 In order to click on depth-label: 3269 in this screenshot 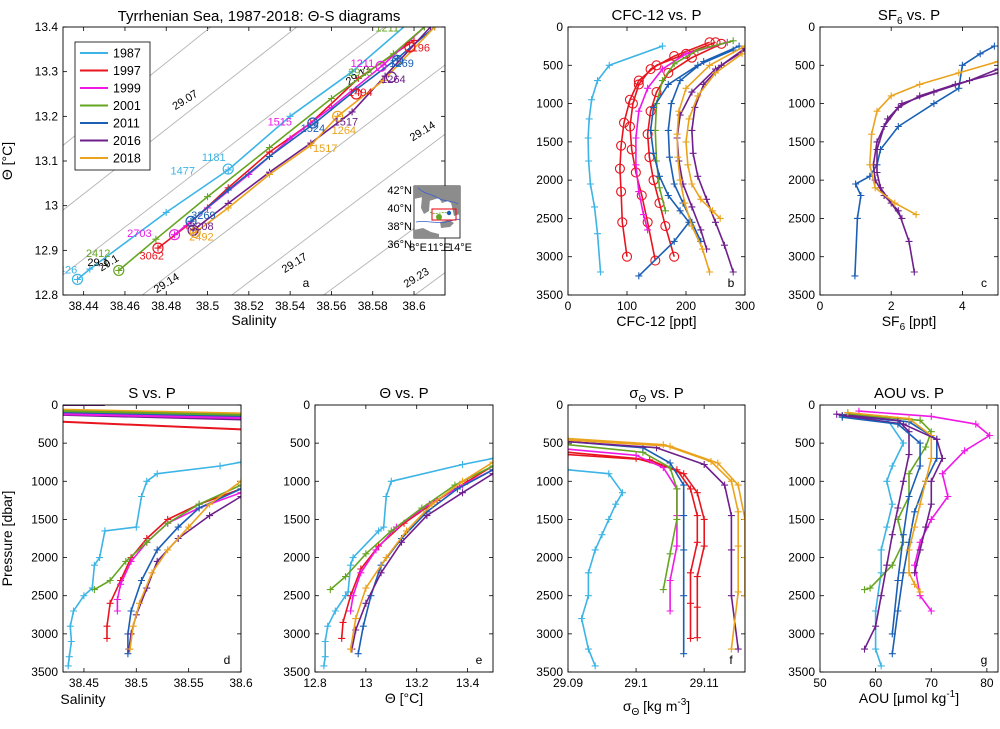, I will do `click(203, 216)`.